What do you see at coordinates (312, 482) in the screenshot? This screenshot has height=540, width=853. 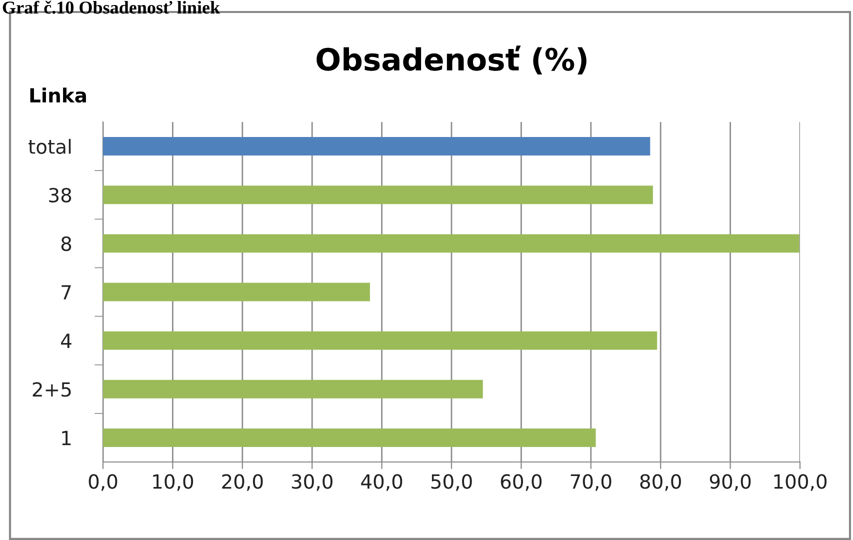 I see `x-tick-label: 30,0` at bounding box center [312, 482].